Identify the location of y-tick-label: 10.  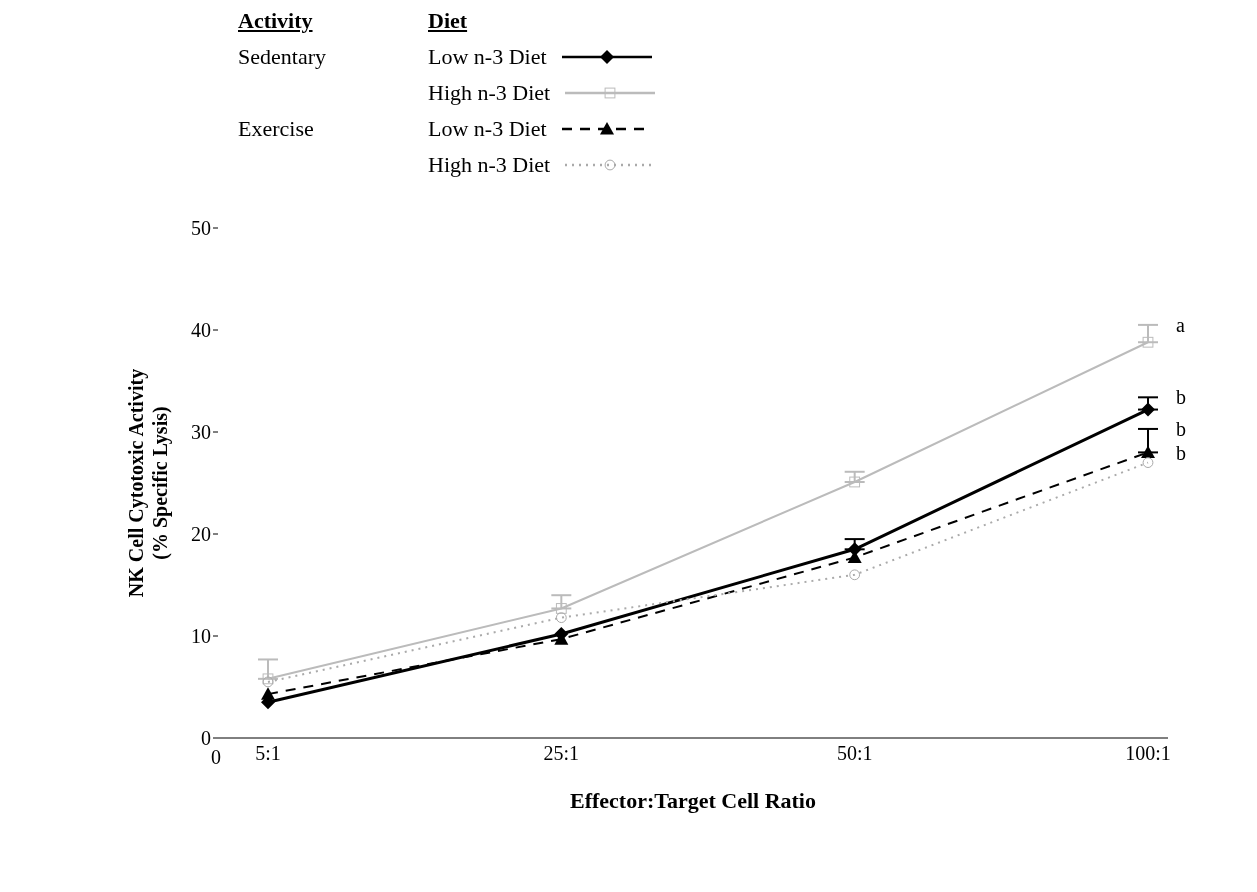
(201, 636).